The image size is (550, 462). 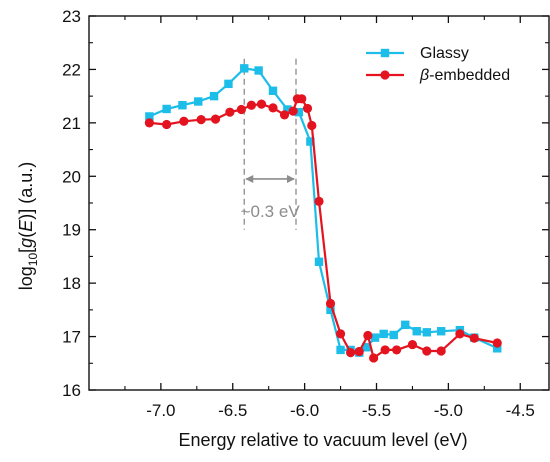 I want to click on legend: Glassy β-embedded, so click(x=438, y=64).